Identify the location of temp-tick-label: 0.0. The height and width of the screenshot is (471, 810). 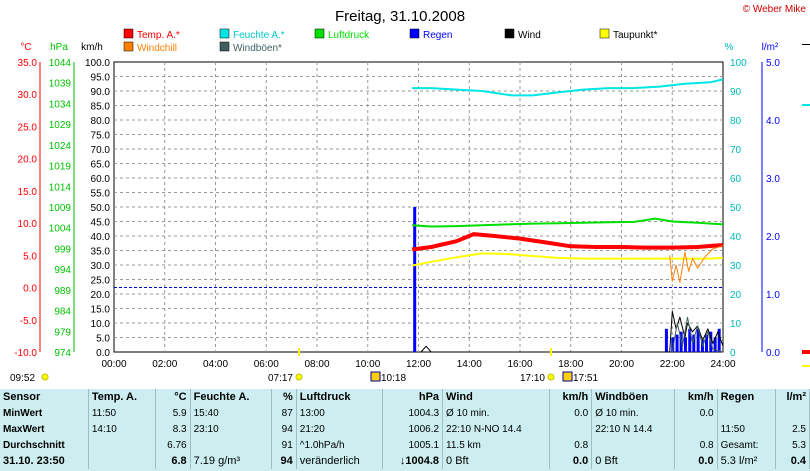
(30, 289).